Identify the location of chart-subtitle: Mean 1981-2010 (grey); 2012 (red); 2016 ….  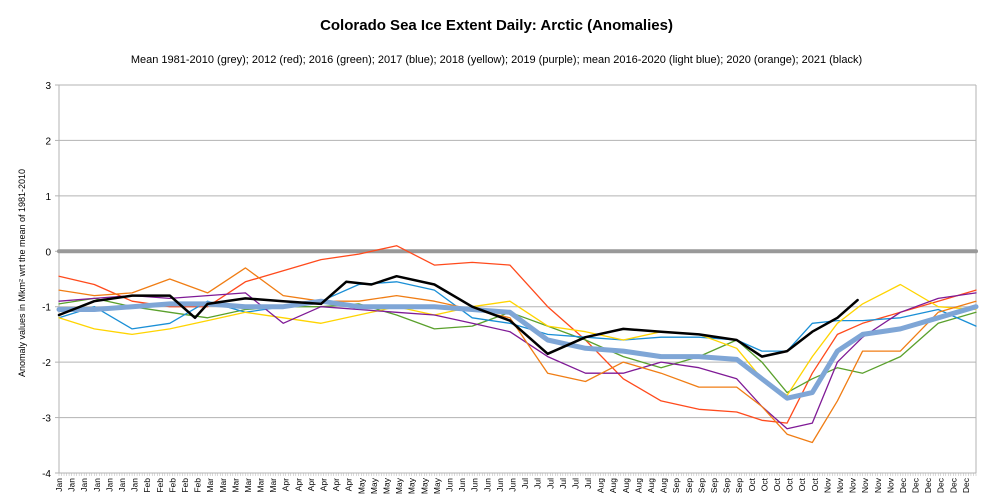
(496, 60).